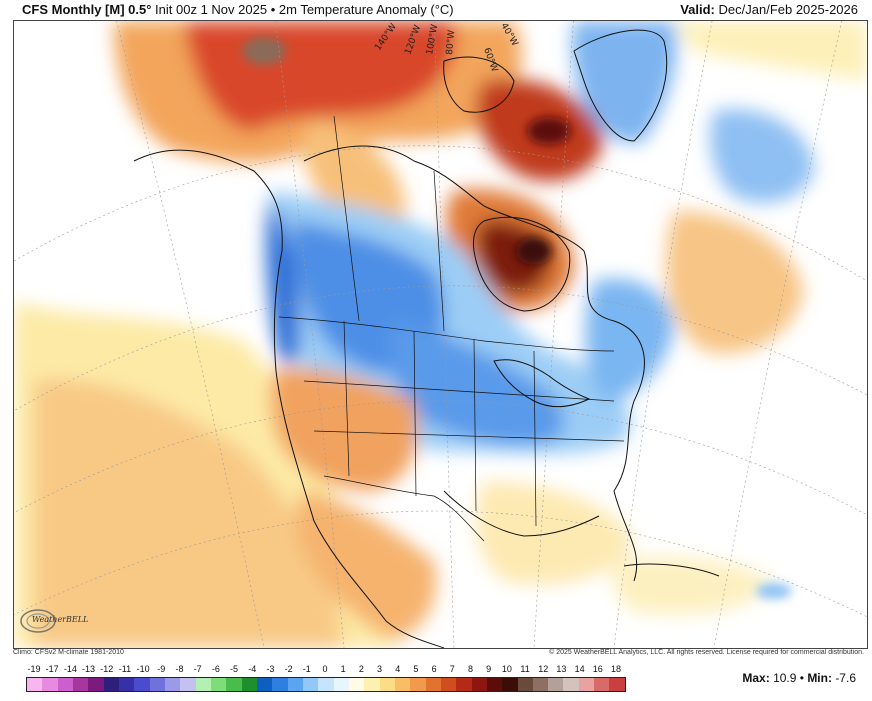 The height and width of the screenshot is (701, 872). What do you see at coordinates (288, 669) in the screenshot?
I see `colorbar-tick-label: -2` at bounding box center [288, 669].